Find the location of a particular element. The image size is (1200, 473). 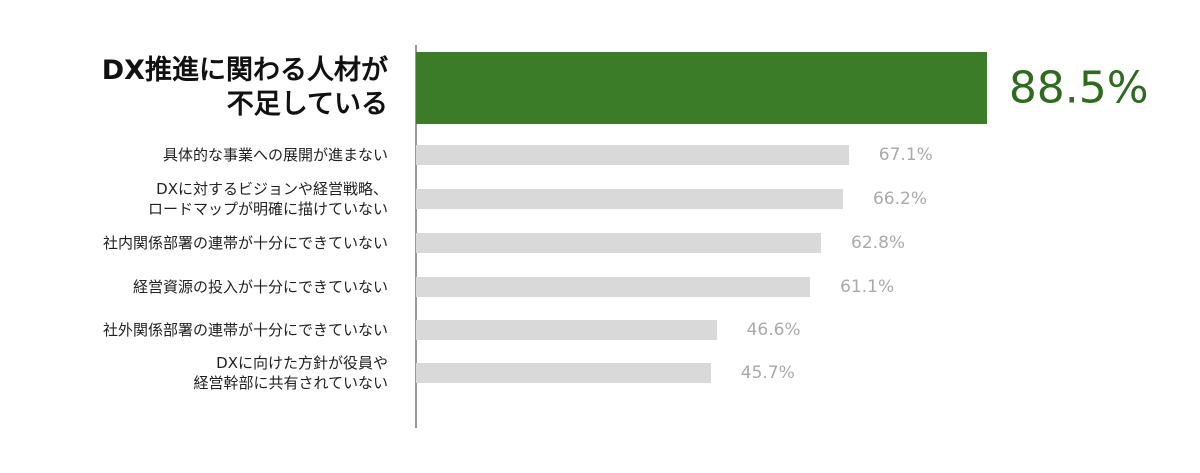

category-label: 社外関係部署の連帯が十分にできていない is located at coordinates (245, 330).